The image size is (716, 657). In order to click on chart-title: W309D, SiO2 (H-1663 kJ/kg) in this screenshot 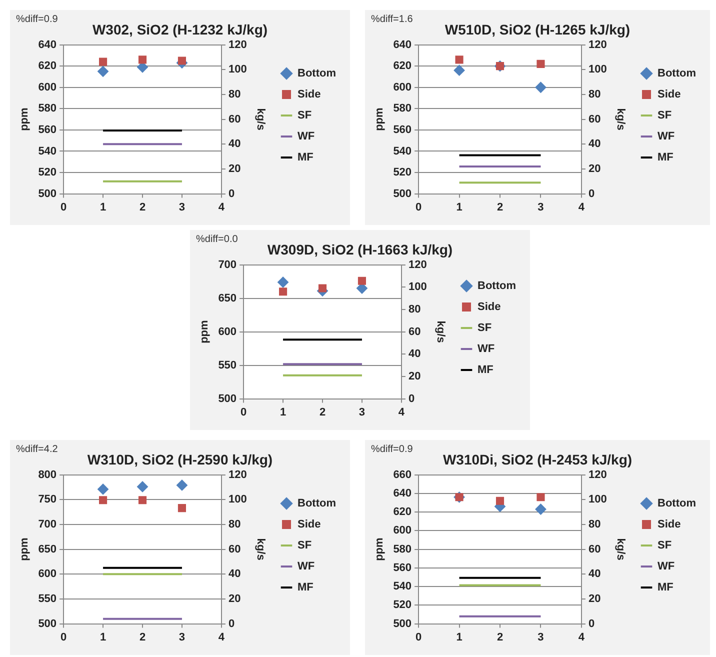, I will do `click(360, 249)`.